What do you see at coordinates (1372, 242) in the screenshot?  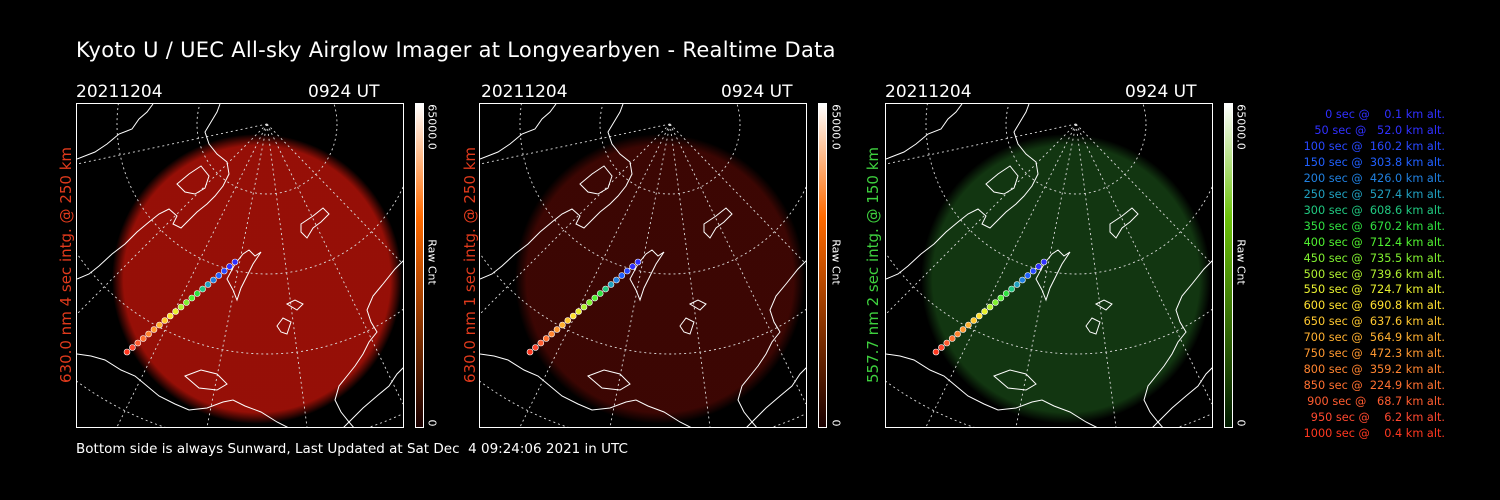 I see `legend-row: 400 sec @ 712.4 km alt.` at bounding box center [1372, 242].